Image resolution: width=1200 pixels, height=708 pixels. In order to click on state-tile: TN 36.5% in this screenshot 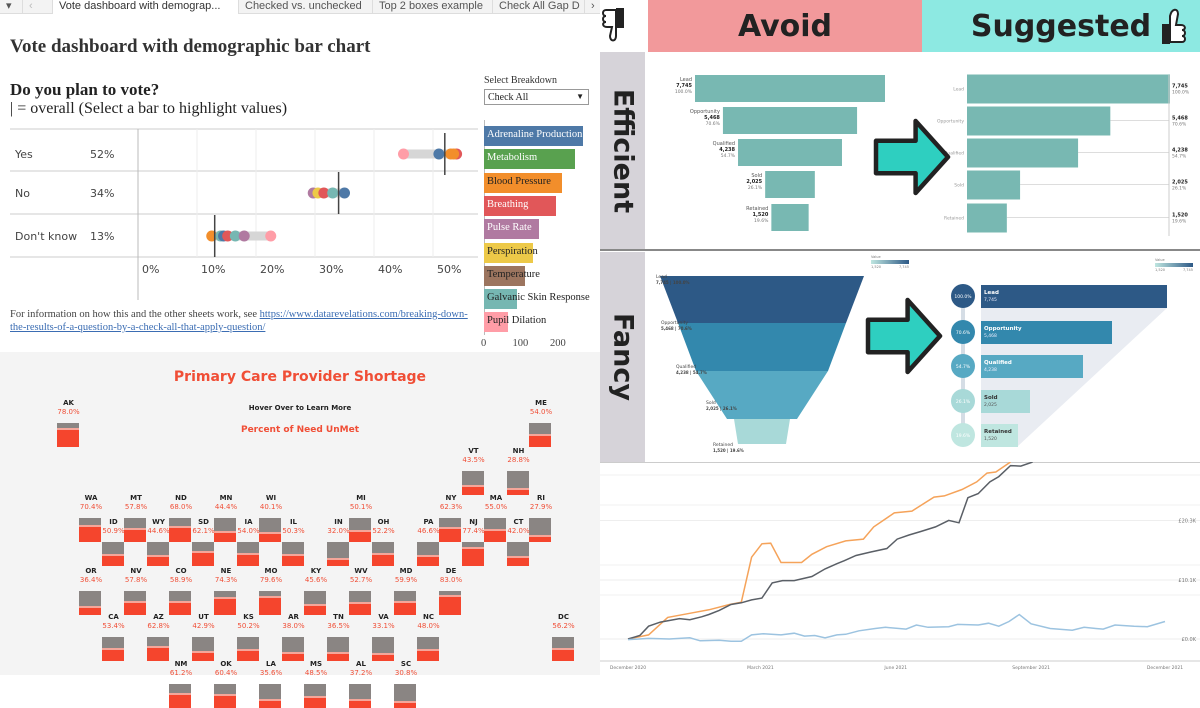, I will do `click(338, 637)`.